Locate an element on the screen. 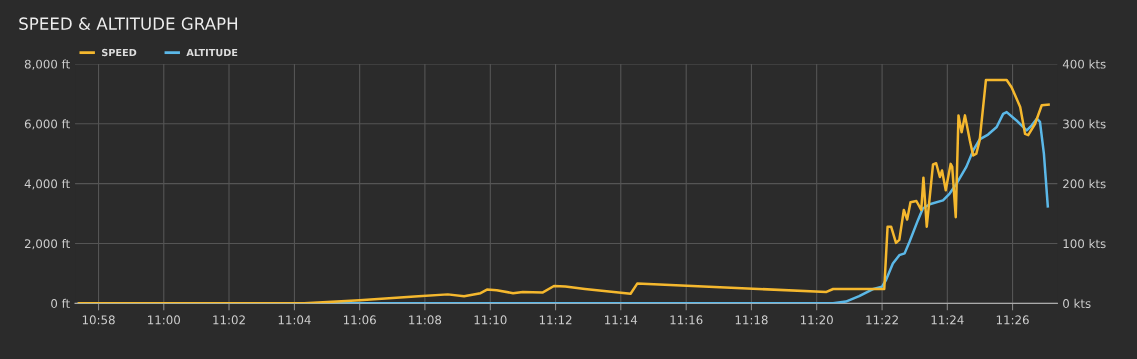  y-tick-label: 4,000 ft is located at coordinates (47, 184).